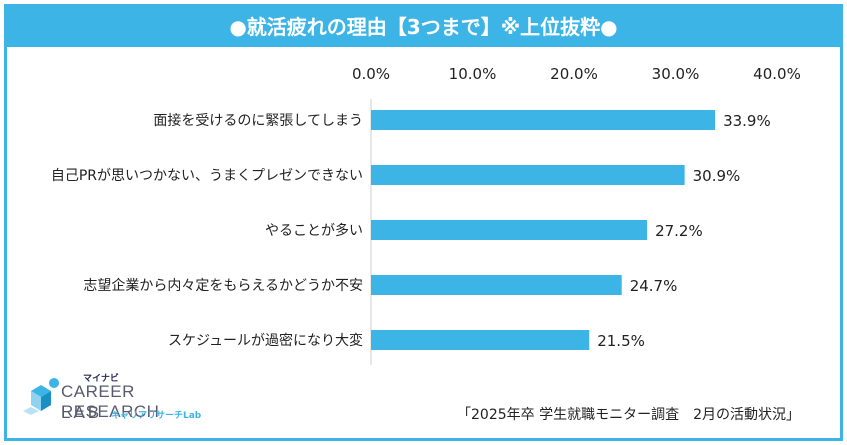 Image resolution: width=847 pixels, height=445 pixels. I want to click on category-label: 自己PRが思いつかない、うまくプレゼンできない, so click(207, 176).